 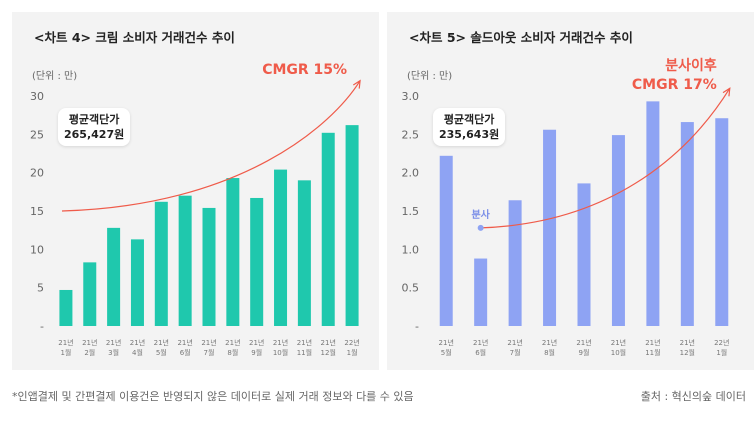 What do you see at coordinates (411, 173) in the screenshot?
I see `y-tick-label: 2.0` at bounding box center [411, 173].